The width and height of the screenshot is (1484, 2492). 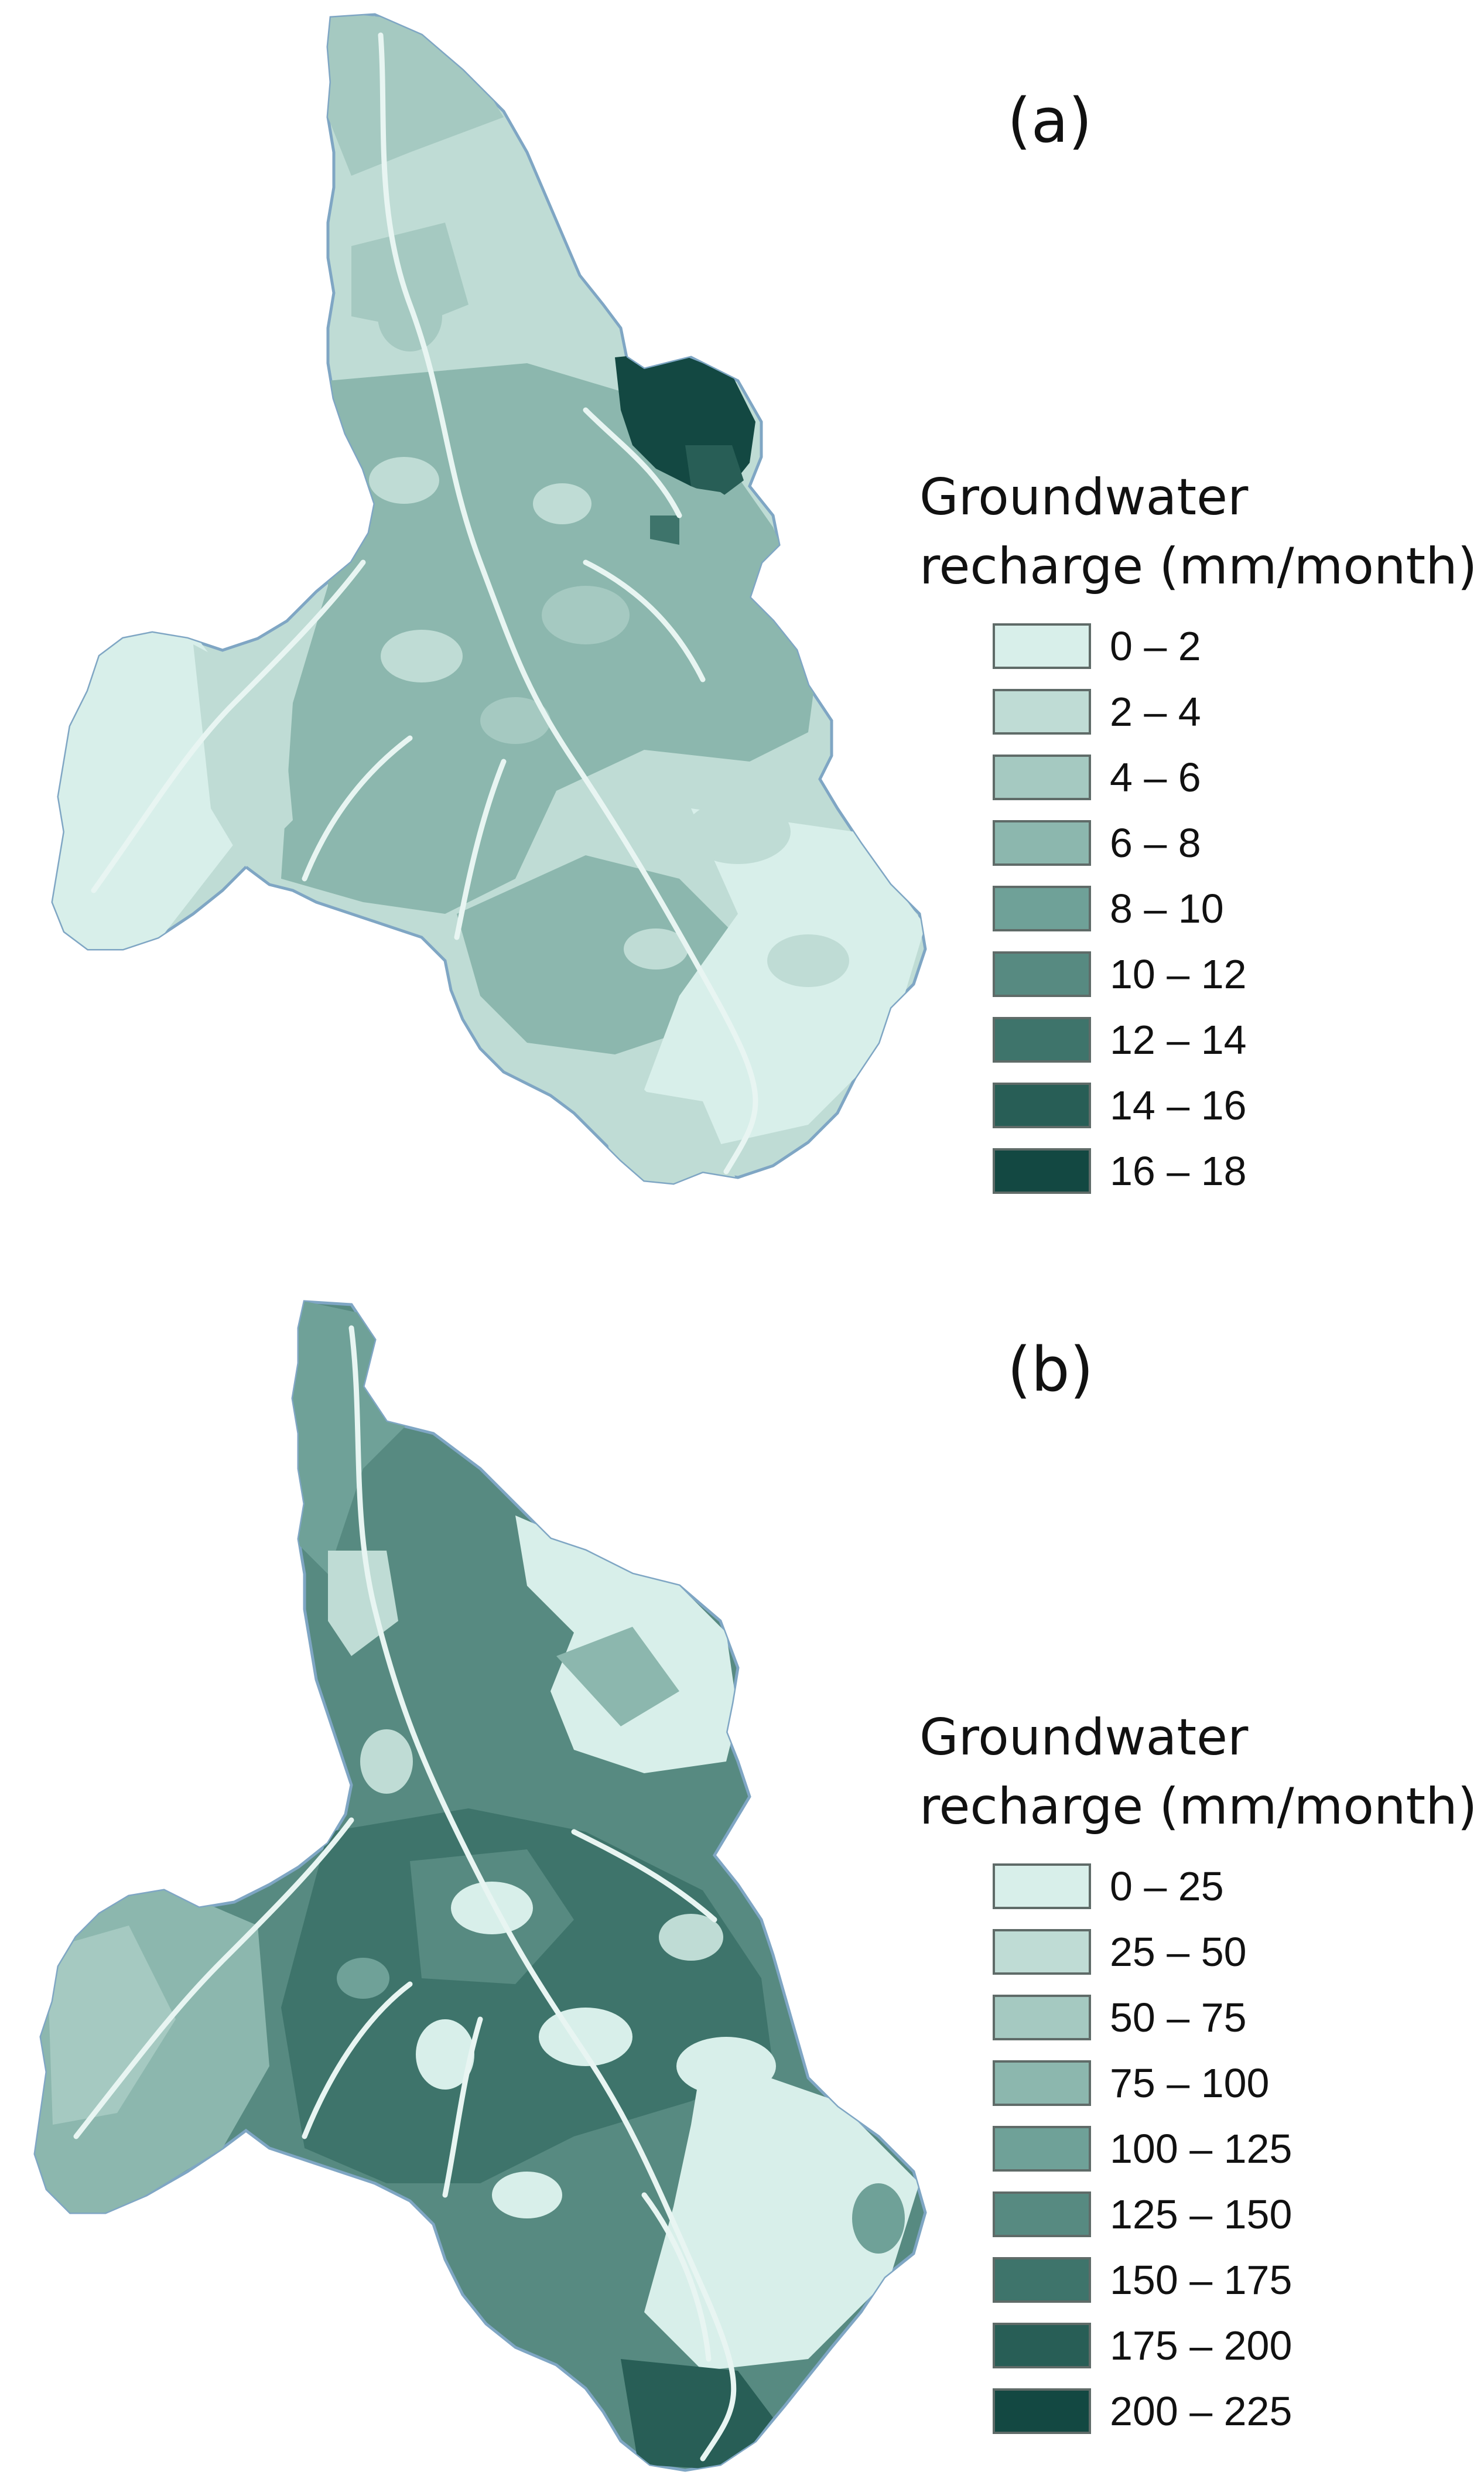 I want to click on legend-item: 25 – 50, so click(x=1120, y=1952).